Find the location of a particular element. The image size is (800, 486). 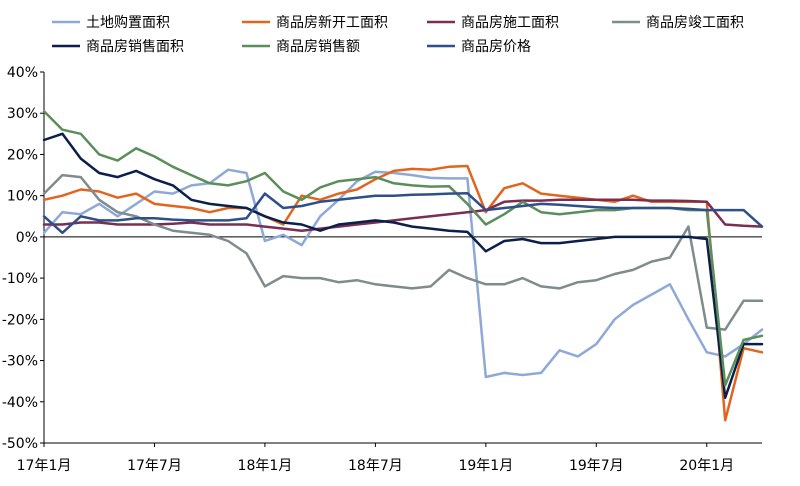

legend-item: 商品房销售额 is located at coordinates (301, 47).